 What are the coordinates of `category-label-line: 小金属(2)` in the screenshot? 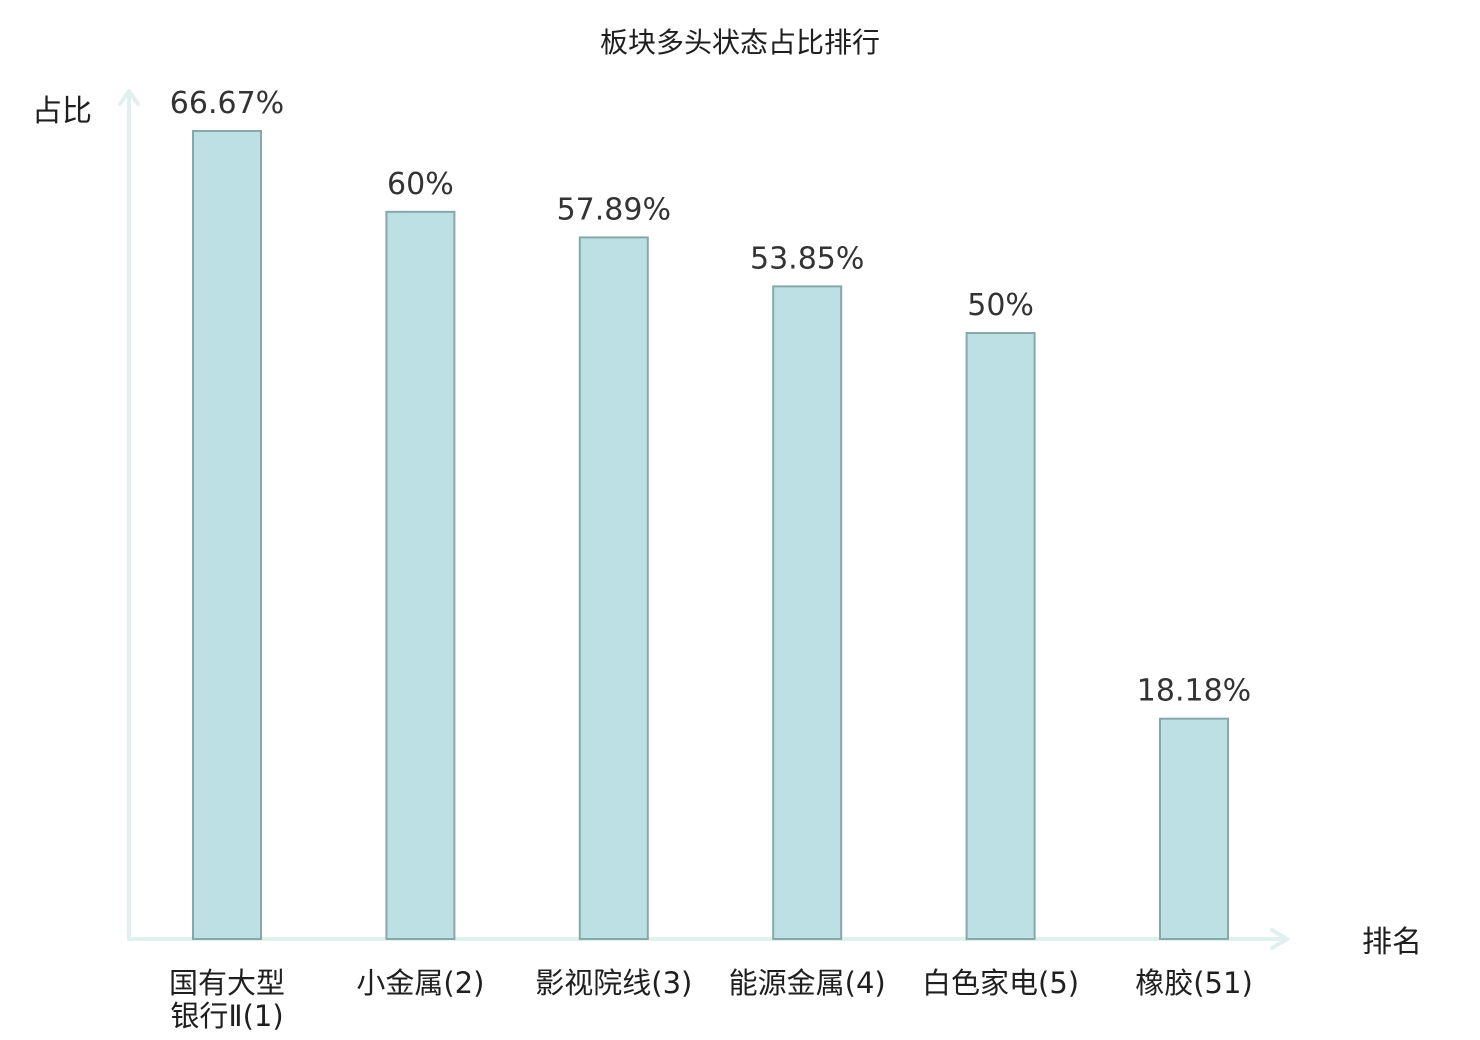 It's located at (420, 983).